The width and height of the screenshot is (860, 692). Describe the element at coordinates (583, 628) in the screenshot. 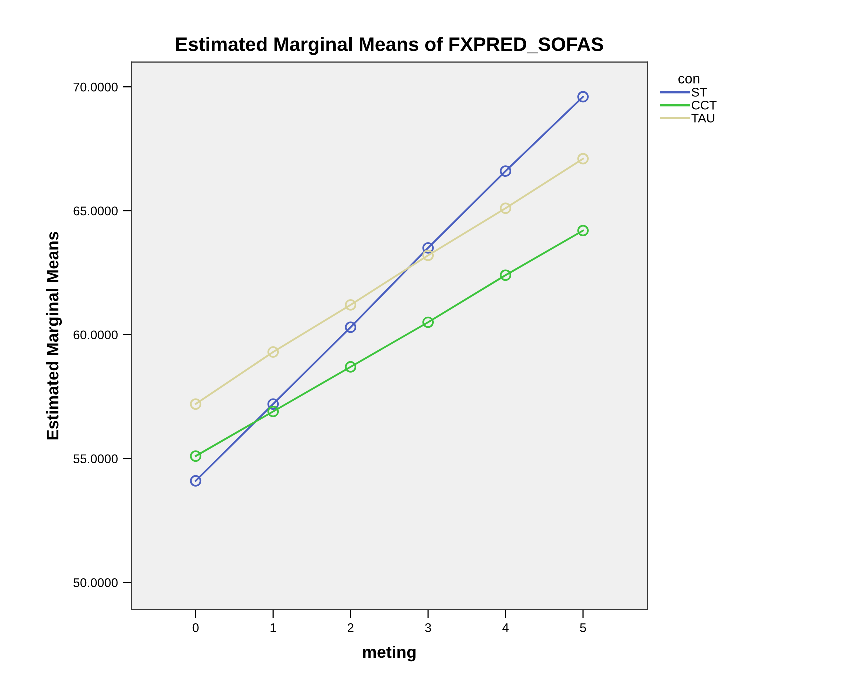

I see `x-tick-label: 5` at that location.